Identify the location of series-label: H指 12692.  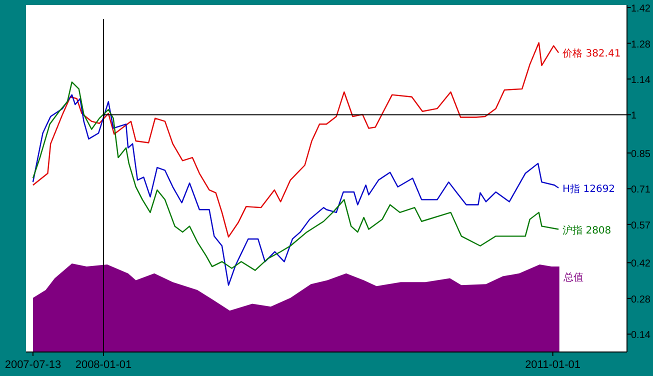
(589, 188).